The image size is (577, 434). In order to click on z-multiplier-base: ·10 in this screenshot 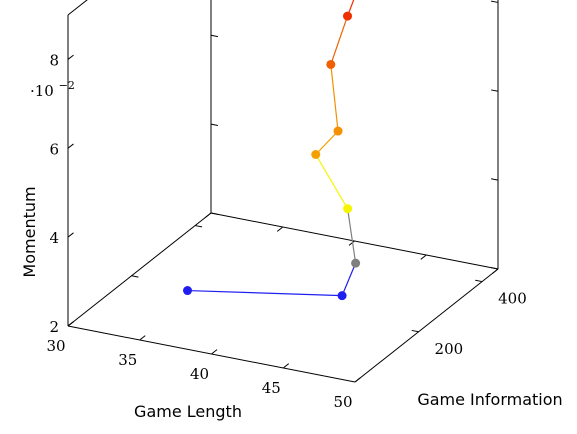, I will do `click(42, 91)`.